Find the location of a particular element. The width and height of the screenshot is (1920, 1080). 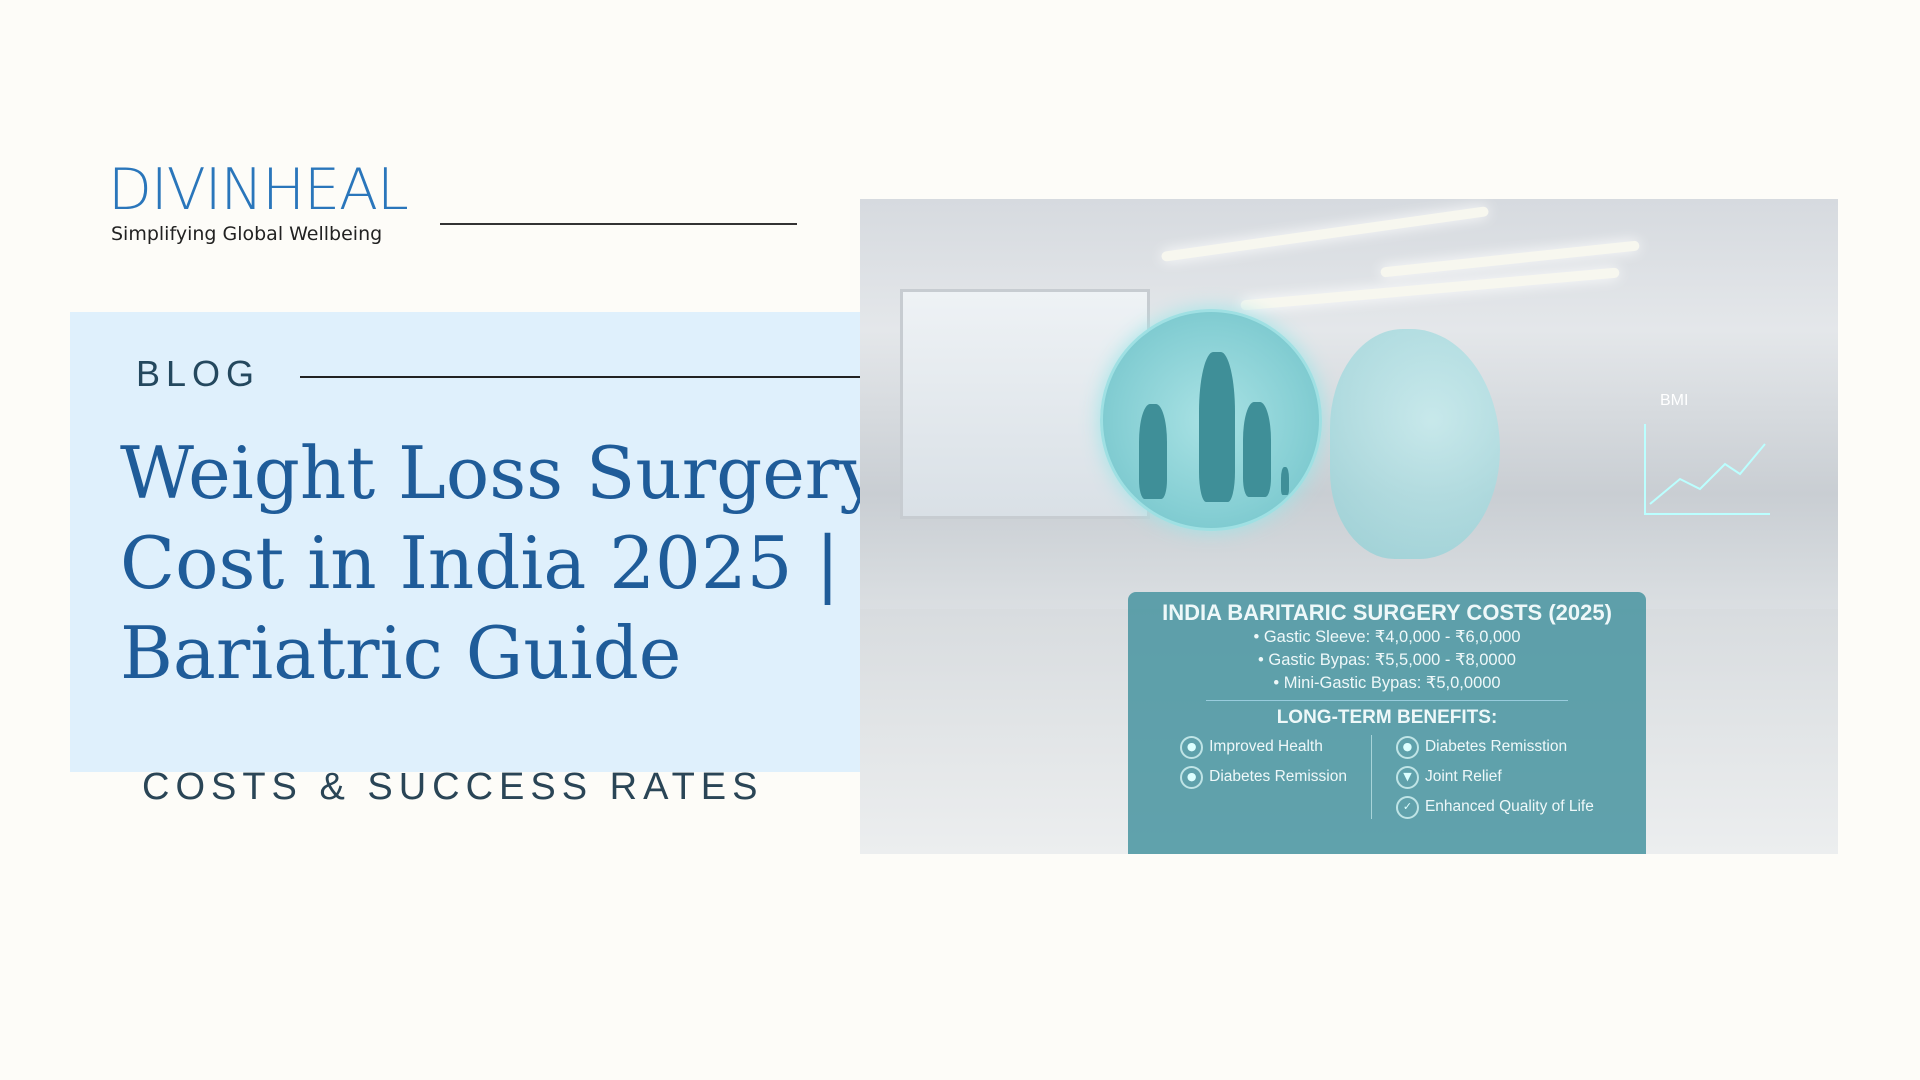

benefit-item: ▼ Joint Relief is located at coordinates (1494, 777).